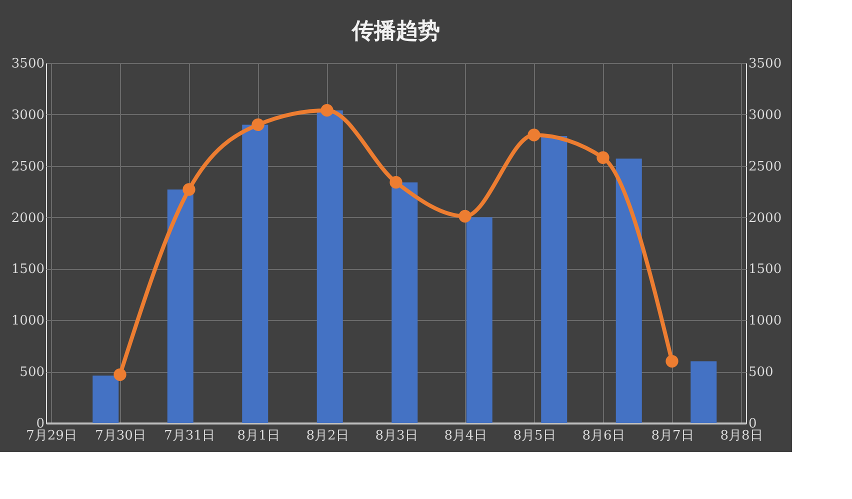 Image resolution: width=852 pixels, height=499 pixels. I want to click on x-tick-label: 8月5日, so click(534, 436).